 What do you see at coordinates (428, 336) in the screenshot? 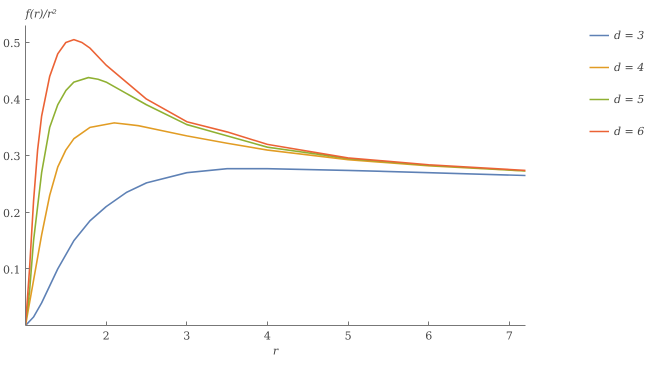
I see `x-tick-label: 6` at bounding box center [428, 336].